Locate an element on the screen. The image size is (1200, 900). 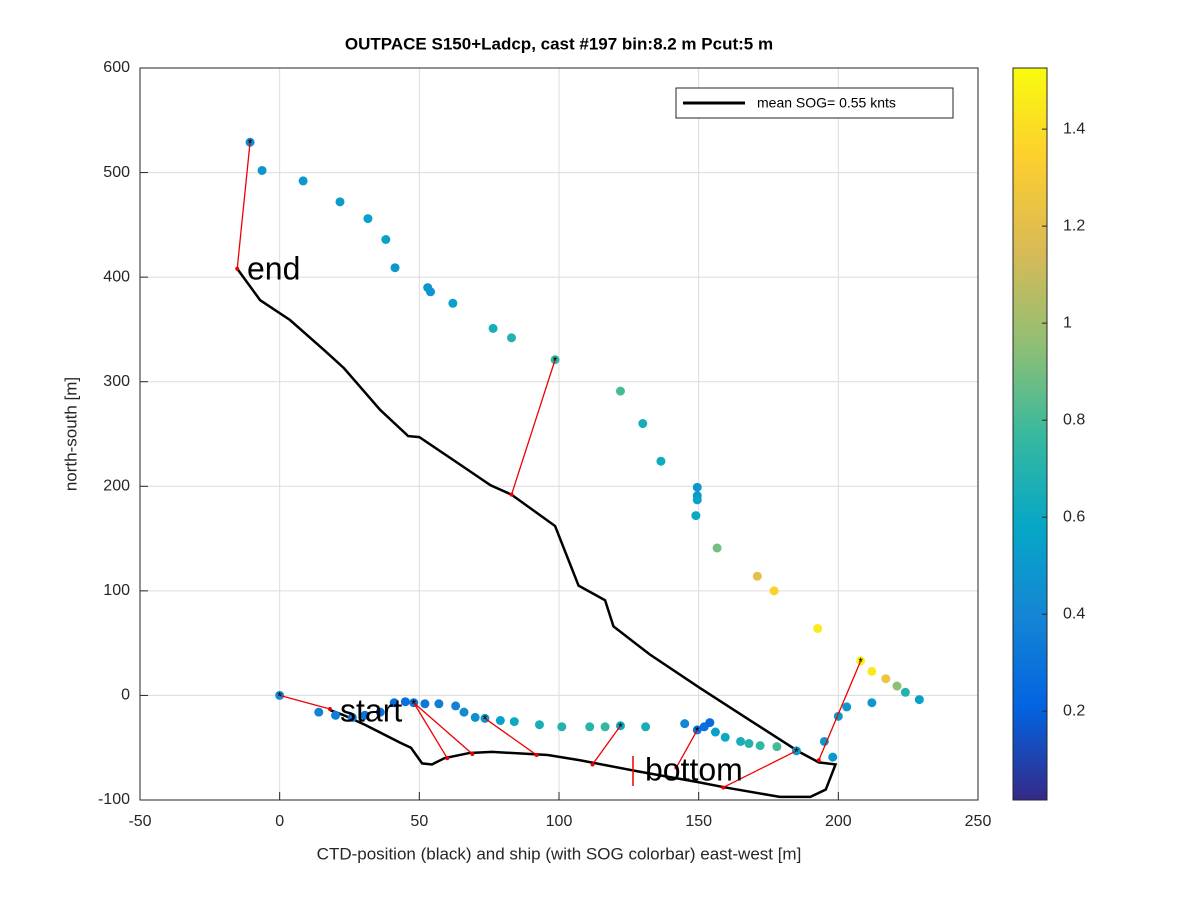
x-tick-label: 50 is located at coordinates (419, 821).